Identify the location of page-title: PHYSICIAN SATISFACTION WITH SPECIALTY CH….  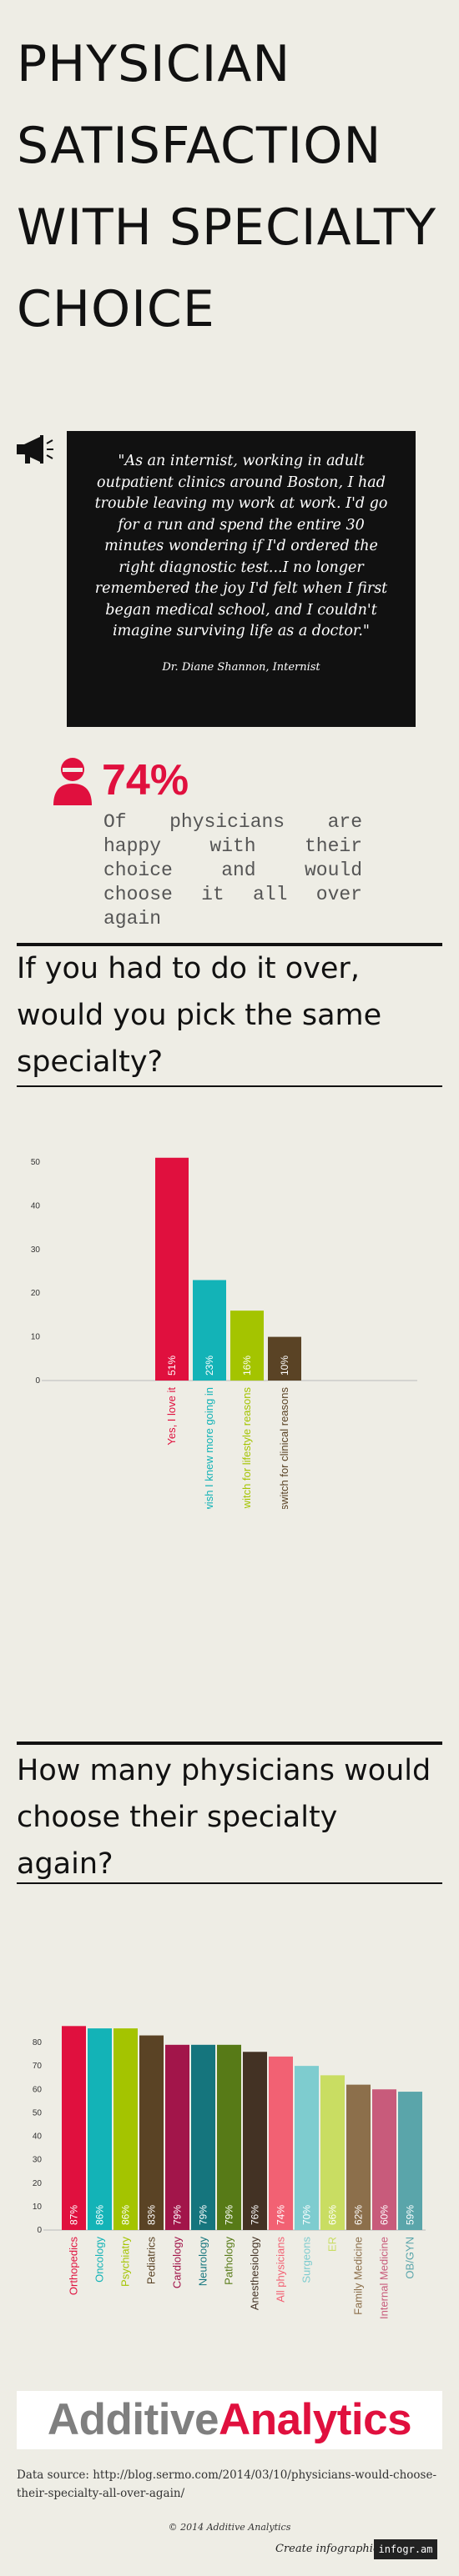
(227, 186).